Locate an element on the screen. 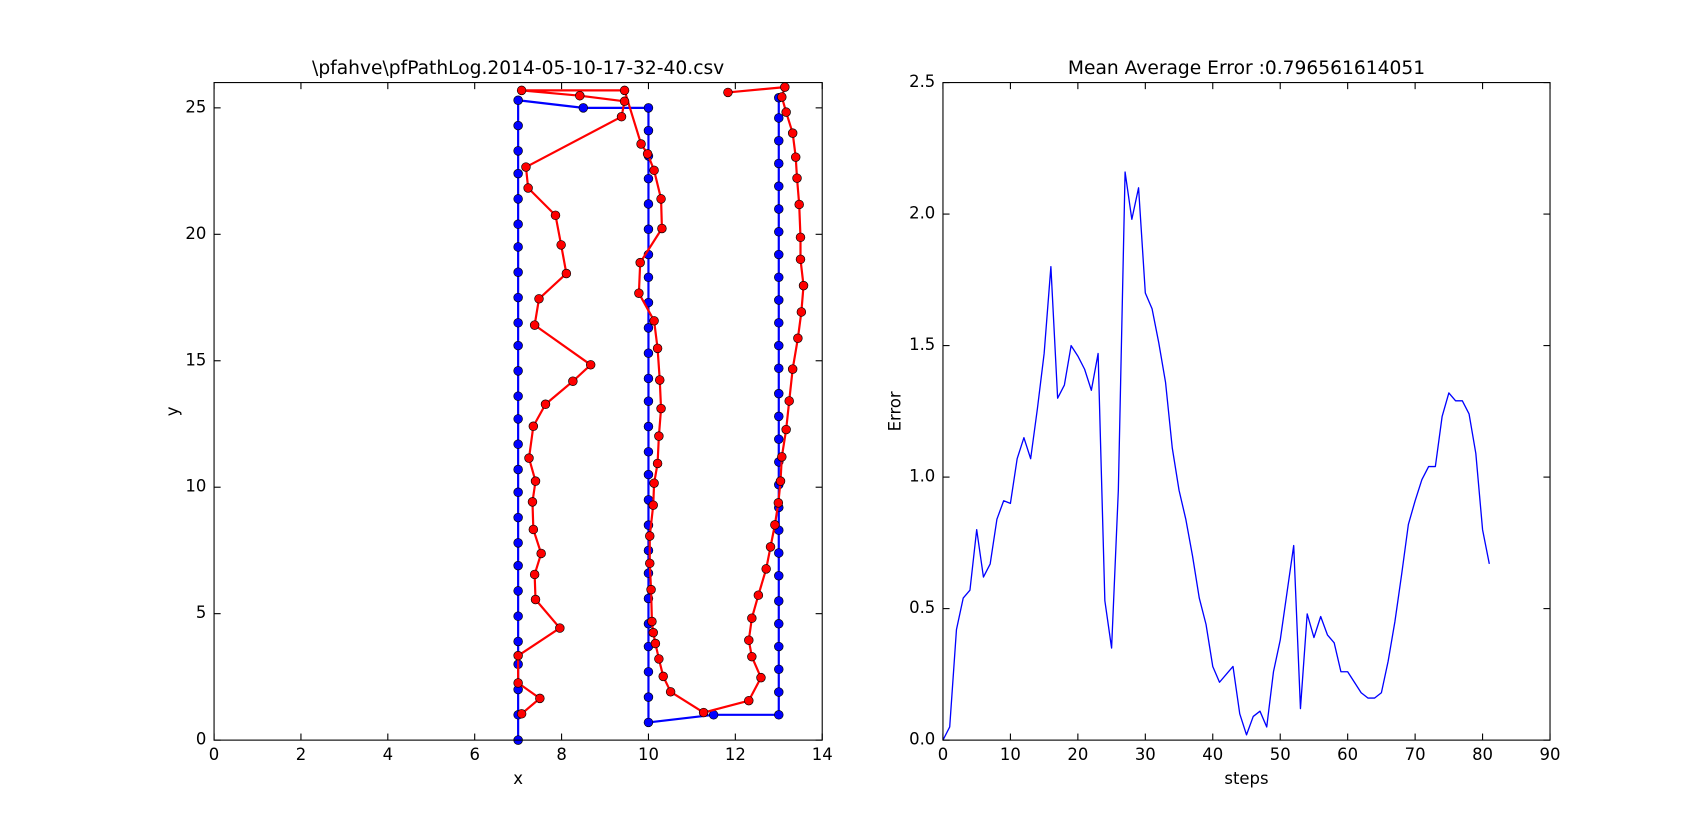  y-tick-label: 20 is located at coordinates (195, 233).